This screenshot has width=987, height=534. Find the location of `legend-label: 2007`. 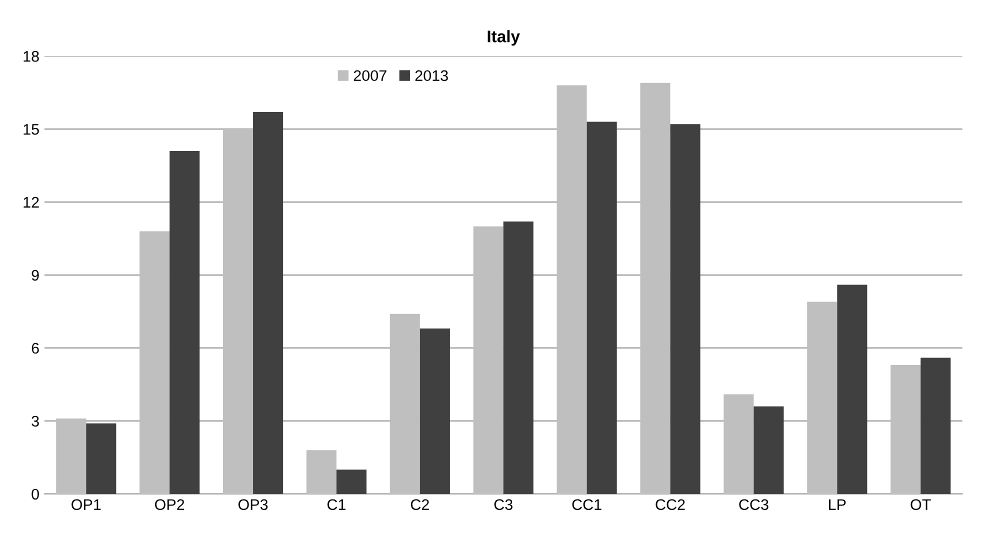

legend-label: 2007 is located at coordinates (370, 76).